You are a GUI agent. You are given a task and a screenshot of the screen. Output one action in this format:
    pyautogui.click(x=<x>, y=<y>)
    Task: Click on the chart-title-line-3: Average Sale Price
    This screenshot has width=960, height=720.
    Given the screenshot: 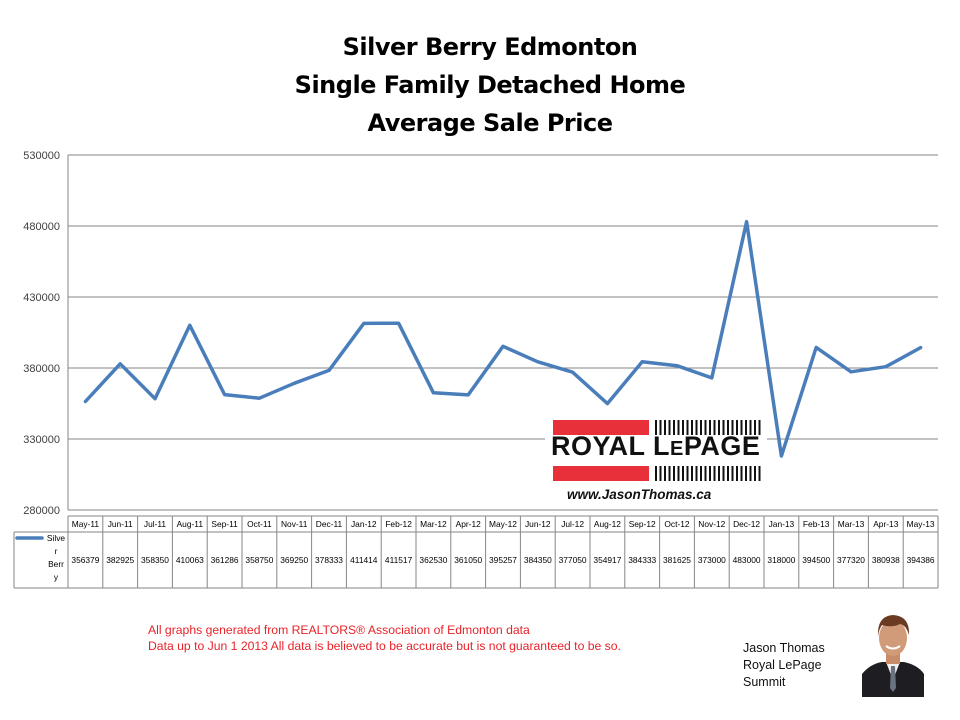 What is the action you would take?
    pyautogui.click(x=490, y=123)
    